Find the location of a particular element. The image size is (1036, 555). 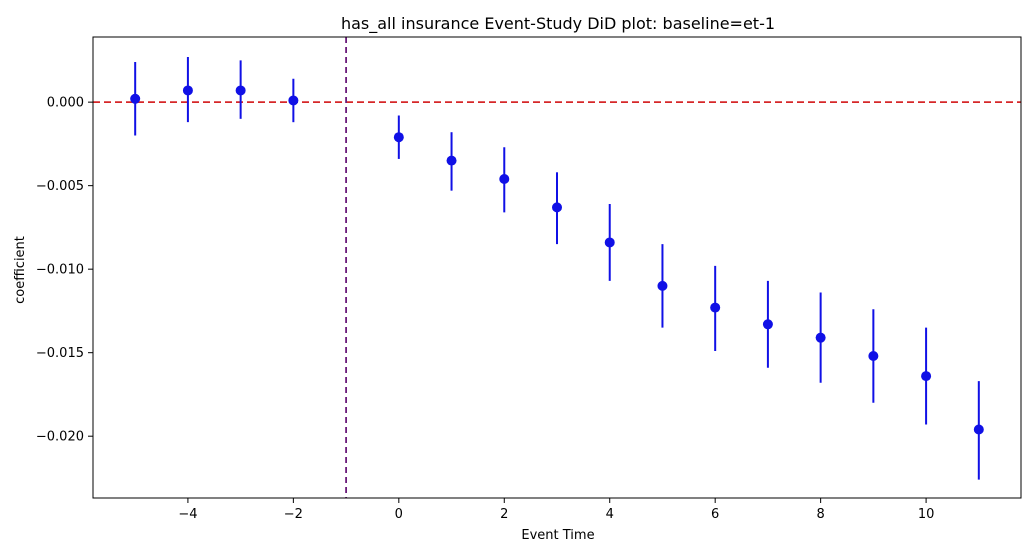

y-tick-label: −0.010 is located at coordinates (60, 270).